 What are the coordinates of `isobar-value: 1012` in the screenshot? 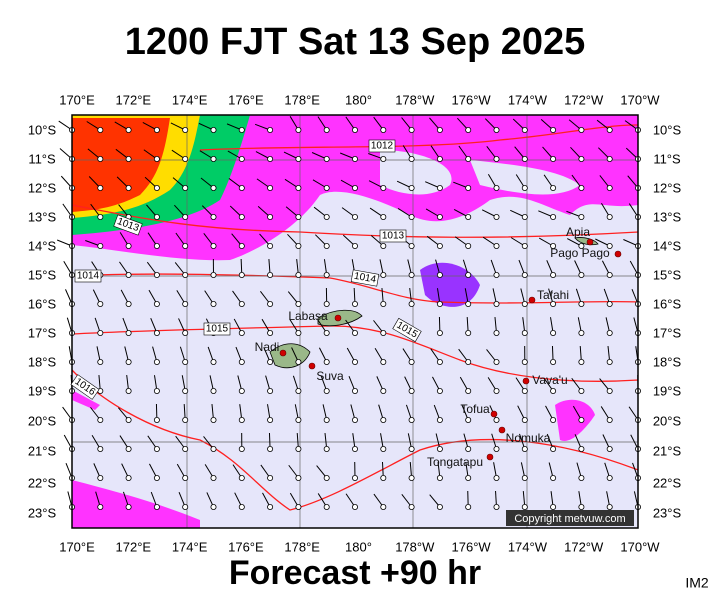 It's located at (382, 146).